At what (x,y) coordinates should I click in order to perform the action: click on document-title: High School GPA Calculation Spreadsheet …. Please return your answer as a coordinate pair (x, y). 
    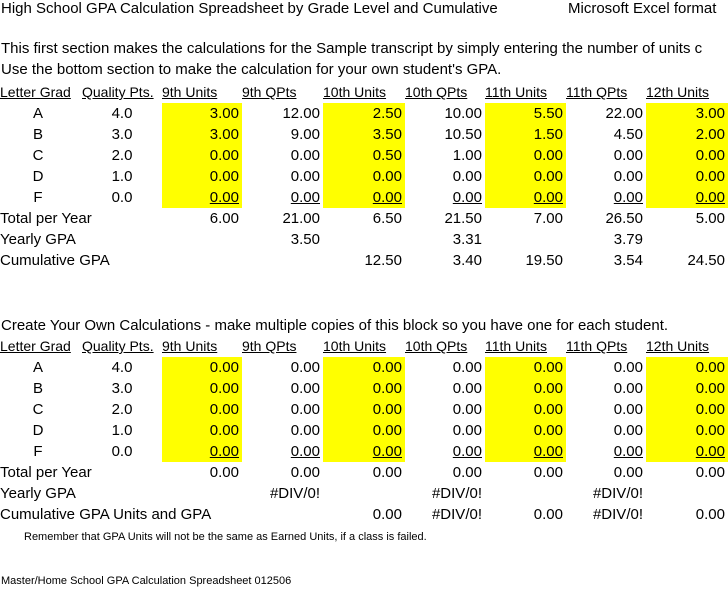
    Looking at the image, I should click on (249, 8).